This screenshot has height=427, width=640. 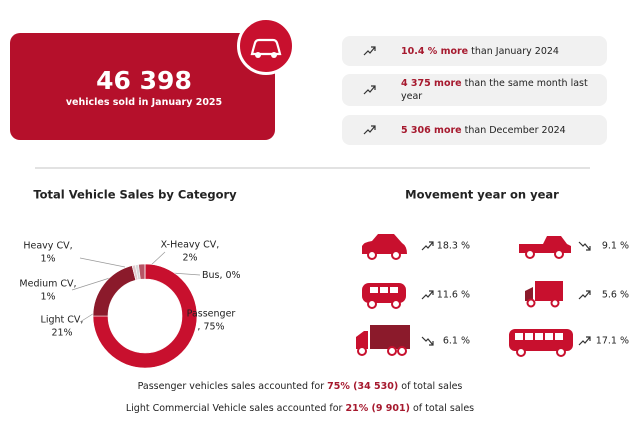 What do you see at coordinates (612, 341) in the screenshot?
I see `movement-value: 17.1 %` at bounding box center [612, 341].